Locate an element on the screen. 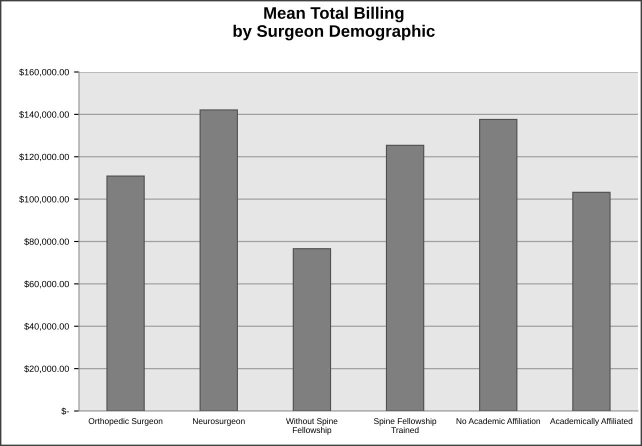 The height and width of the screenshot is (446, 642). y-tick-label: $60,000.00 is located at coordinates (46, 284).